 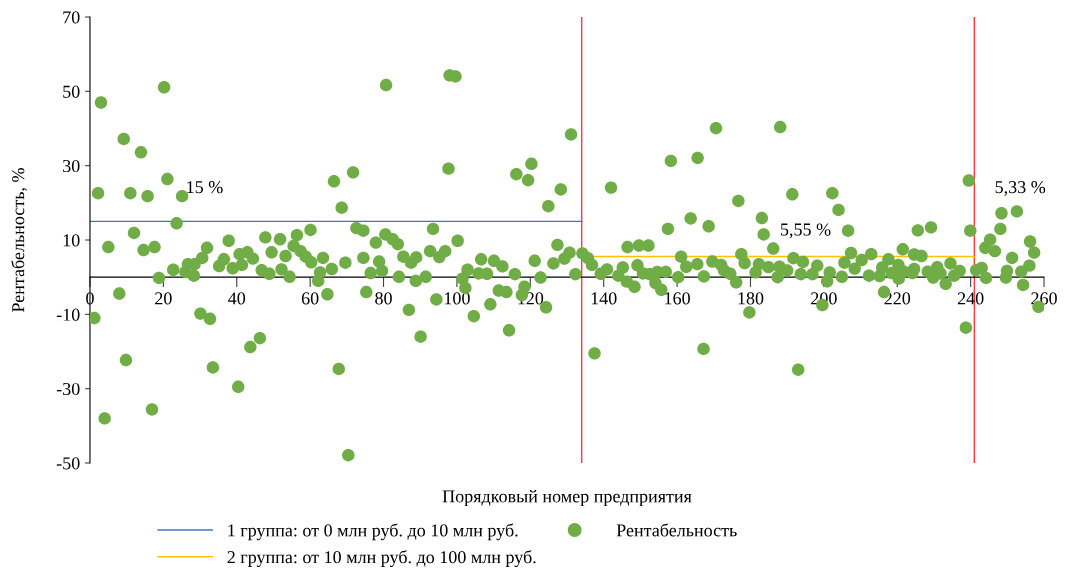 What do you see at coordinates (71, 91) in the screenshot?
I see `y-tick-label: 50` at bounding box center [71, 91].